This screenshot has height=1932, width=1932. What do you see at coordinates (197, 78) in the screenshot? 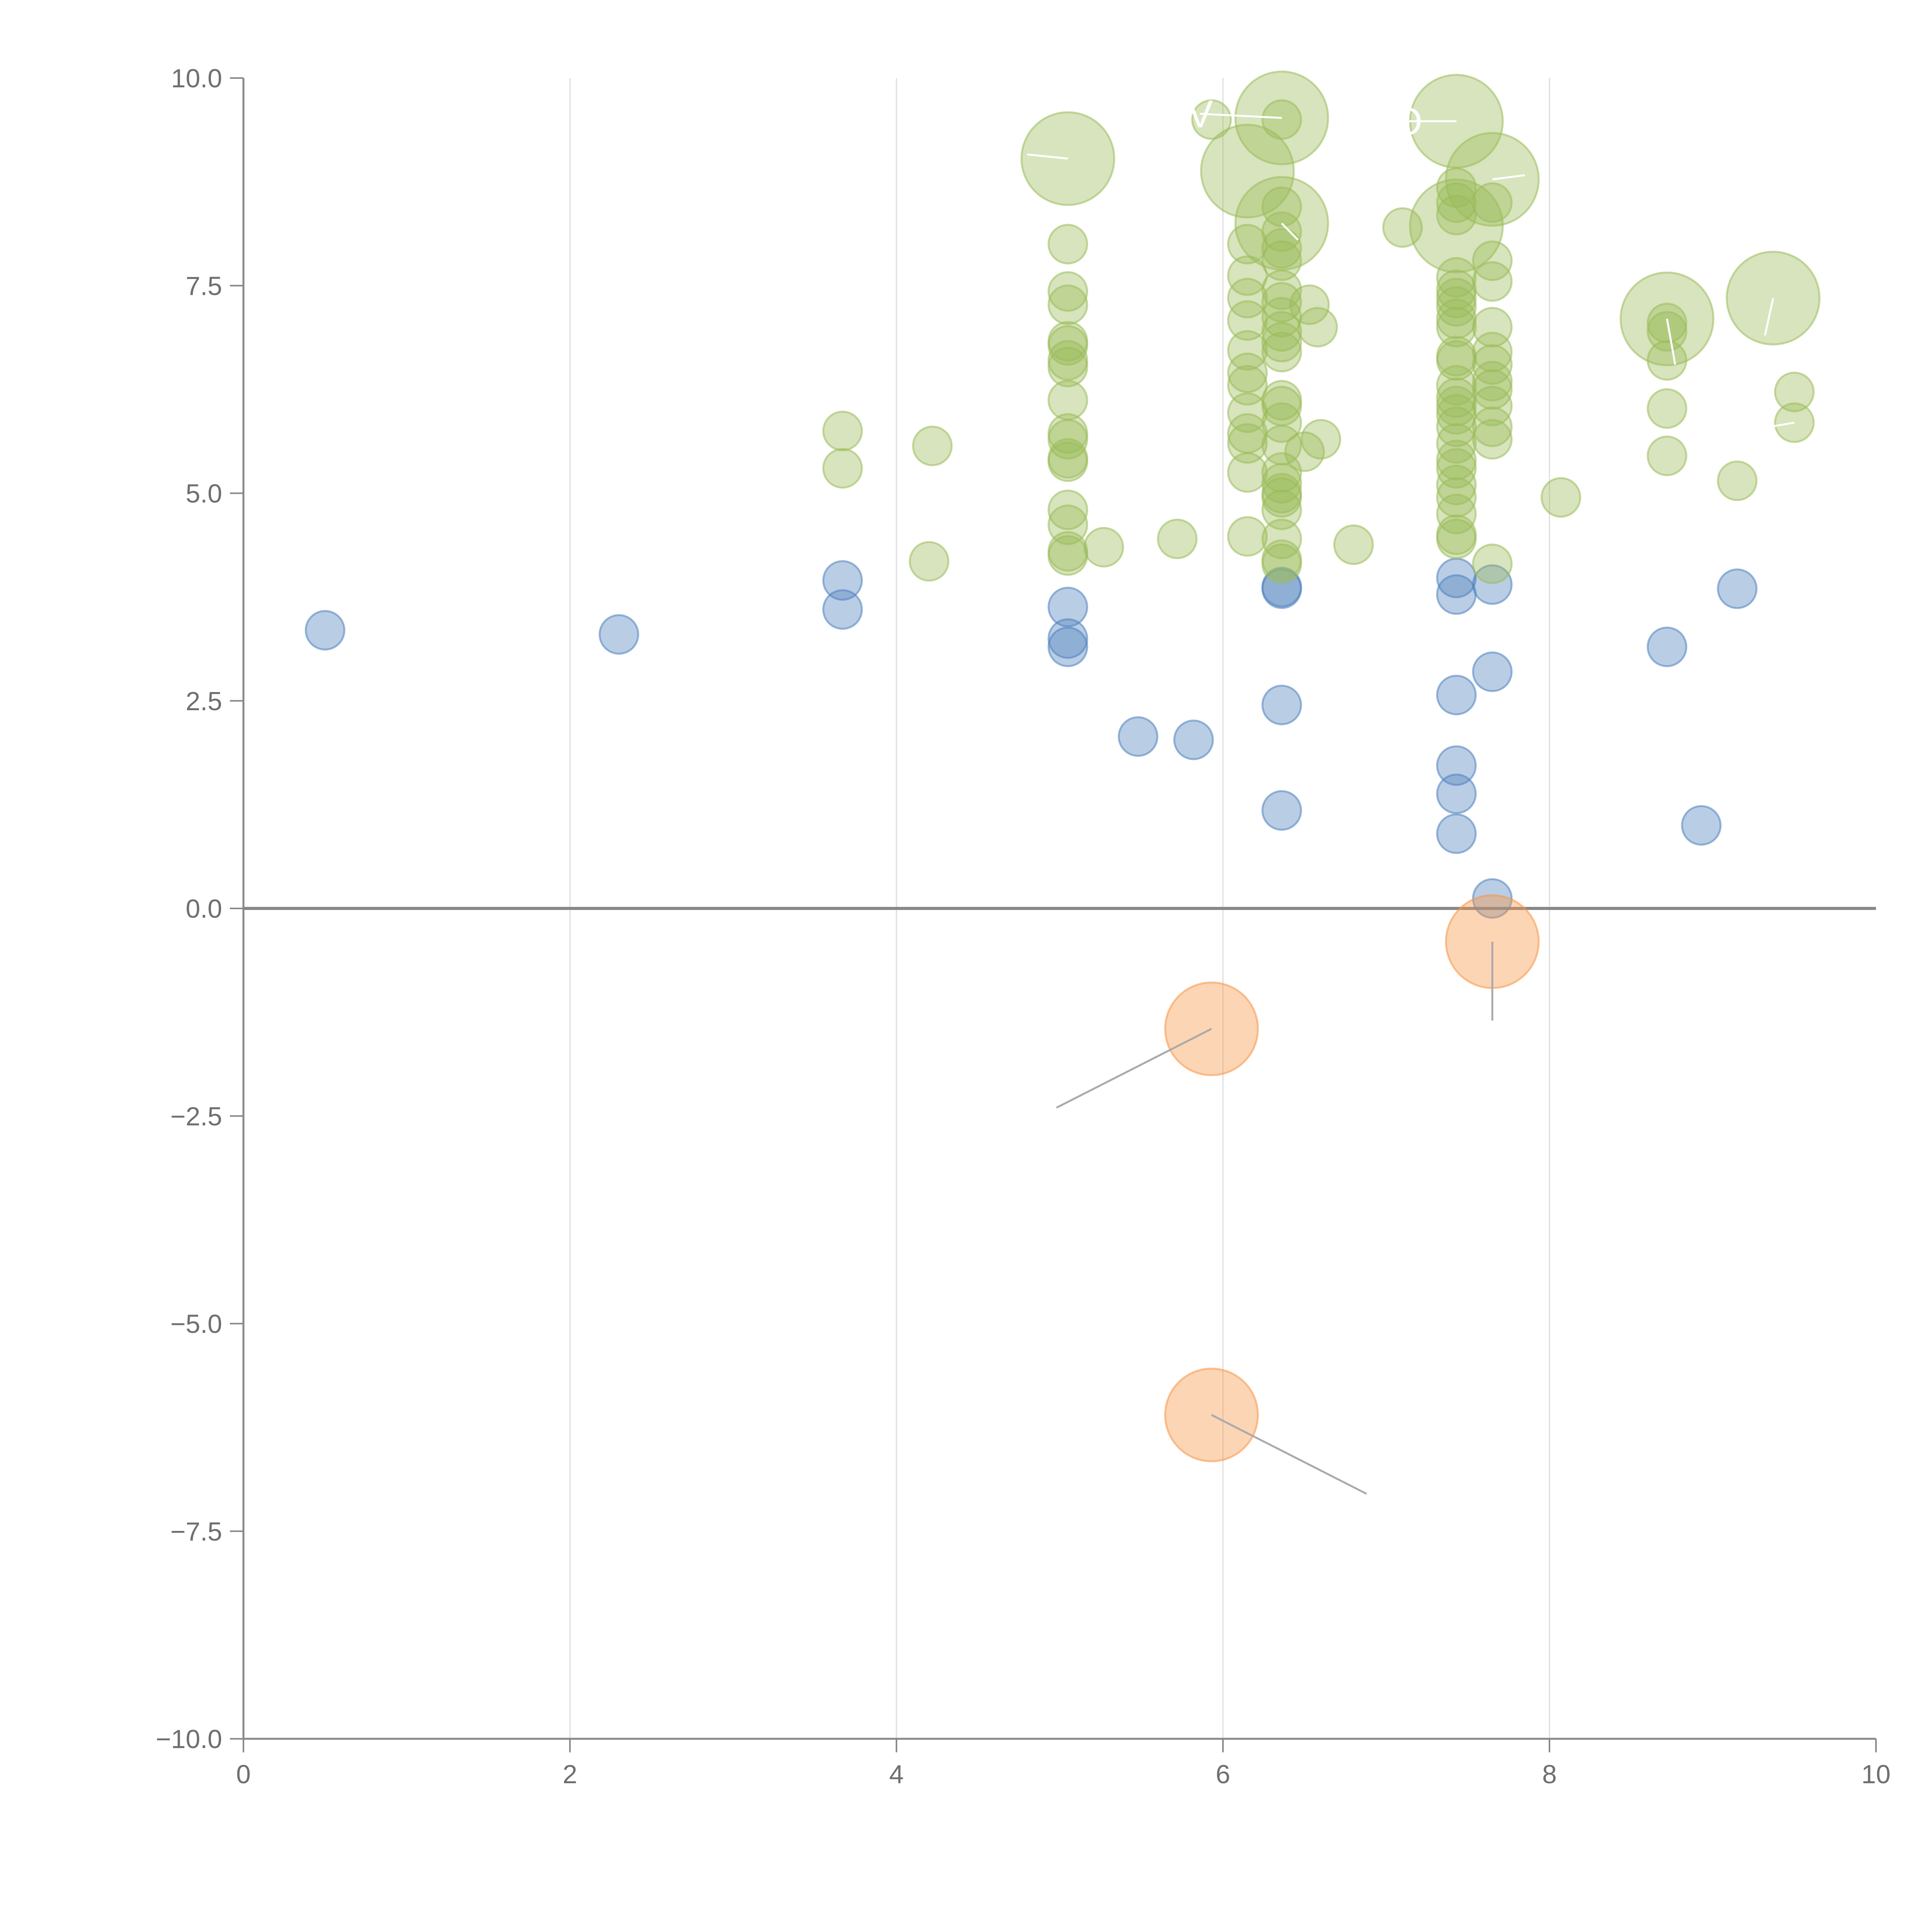
I see `y-tick-label: 10.0` at bounding box center [197, 78].